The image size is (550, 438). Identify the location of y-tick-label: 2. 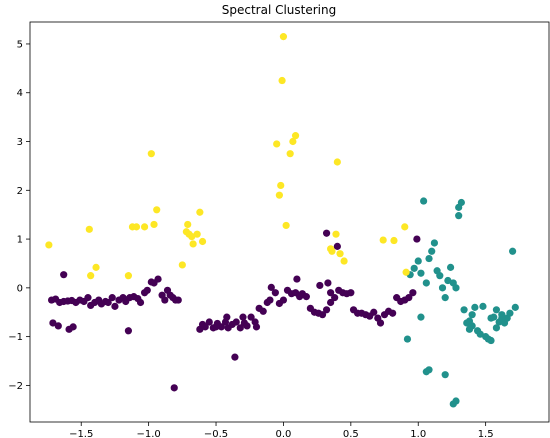
(20, 191).